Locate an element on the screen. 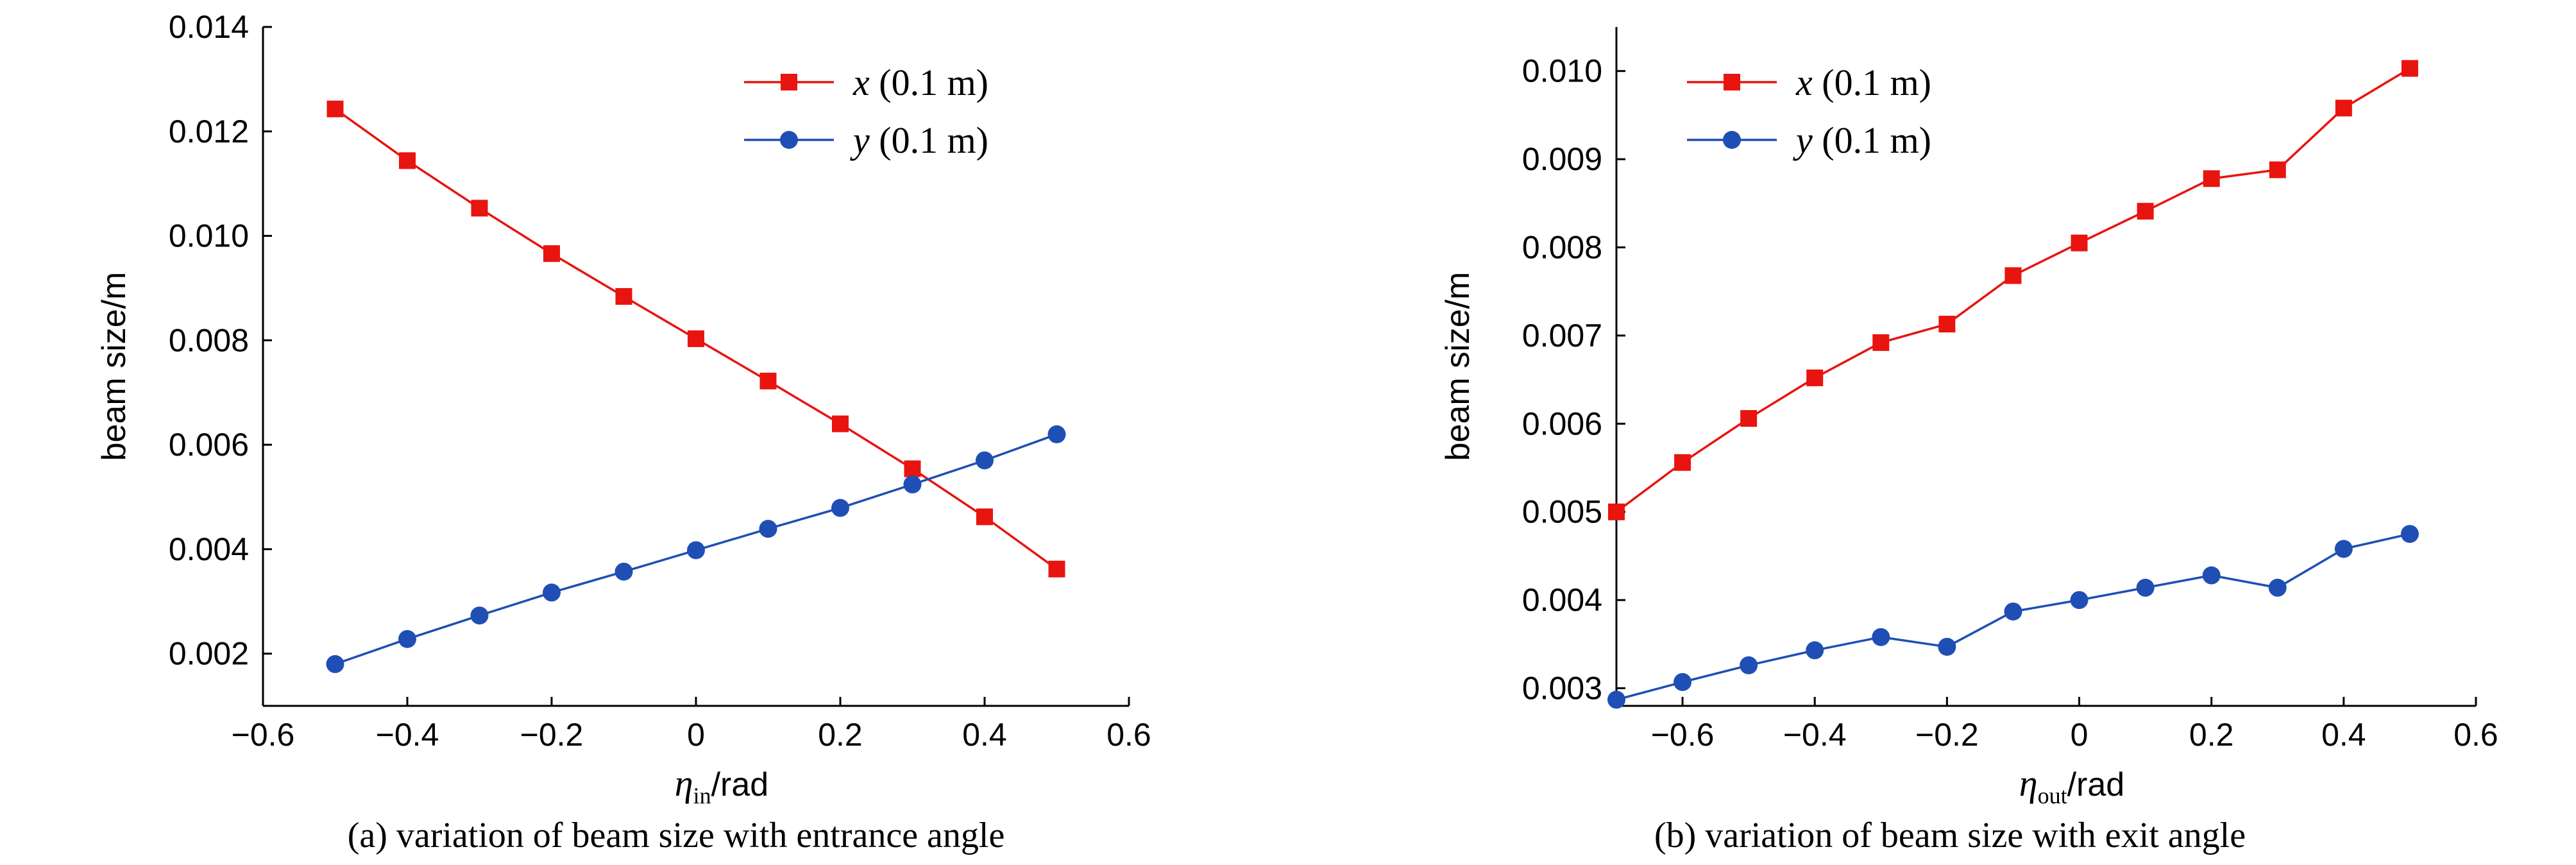 This screenshot has width=2576, height=865. x-axis-unit: /rad is located at coordinates (2096, 784).